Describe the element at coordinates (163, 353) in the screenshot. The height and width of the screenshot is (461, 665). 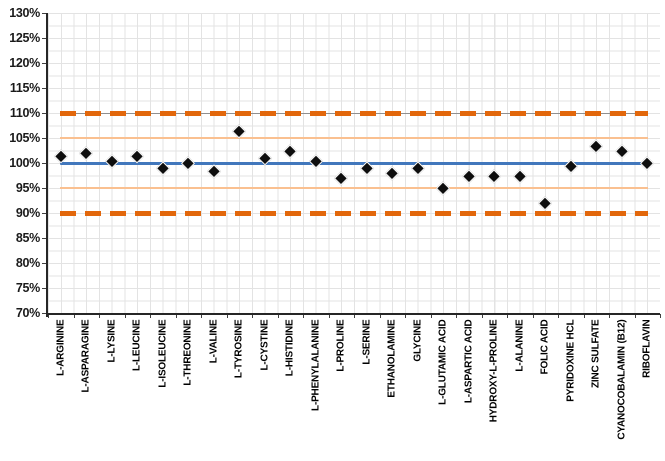
I see `x-category-label: L-ISOLEUCINE` at that location.